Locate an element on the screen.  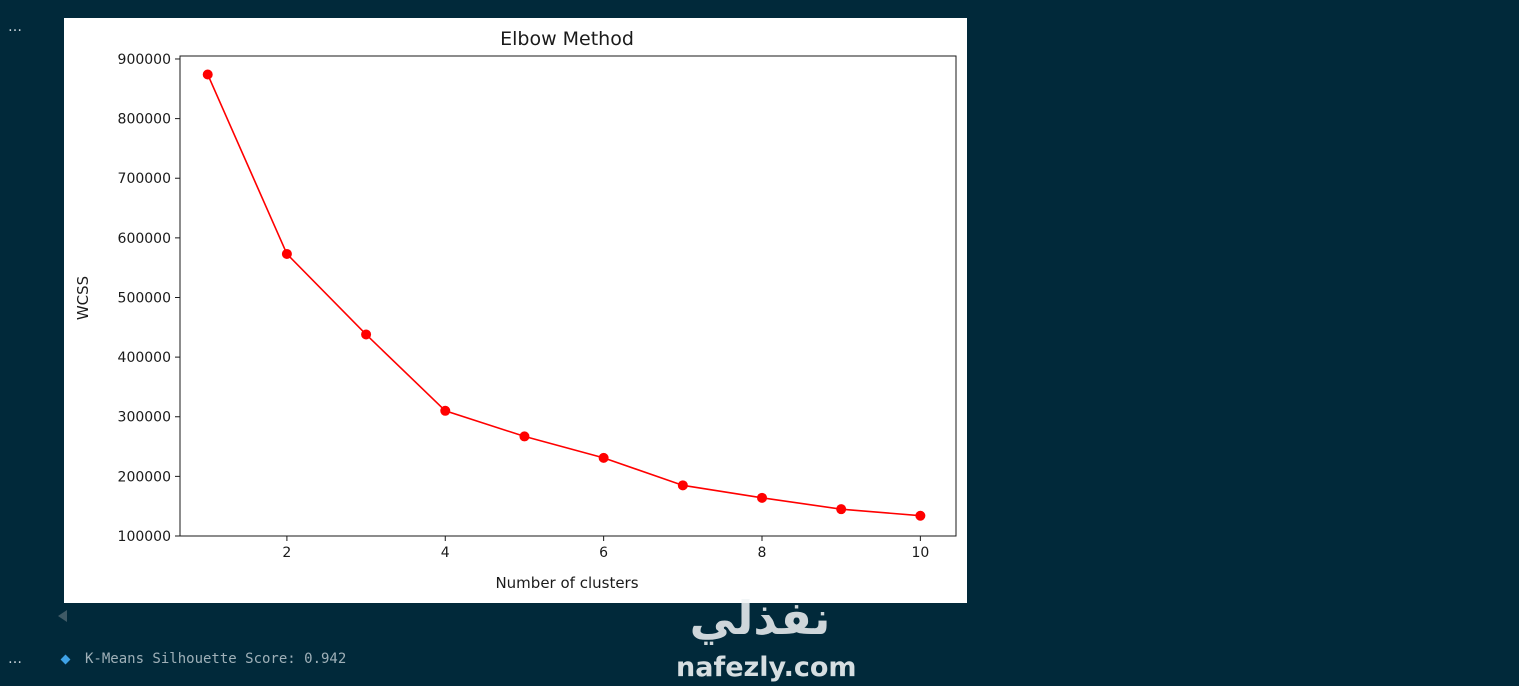
y-tick-label: 800000 is located at coordinates (144, 120).